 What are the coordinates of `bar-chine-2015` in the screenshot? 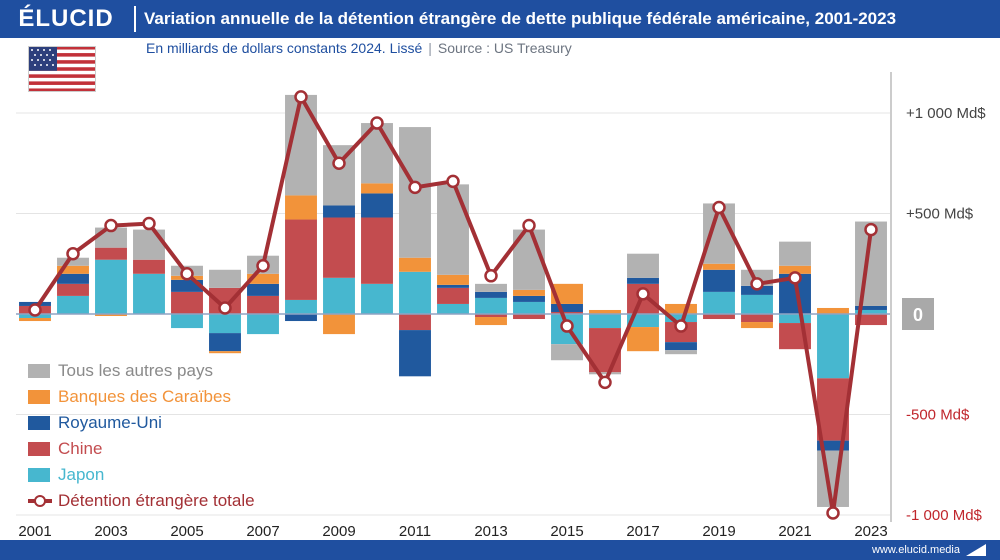 It's located at (567, 312).